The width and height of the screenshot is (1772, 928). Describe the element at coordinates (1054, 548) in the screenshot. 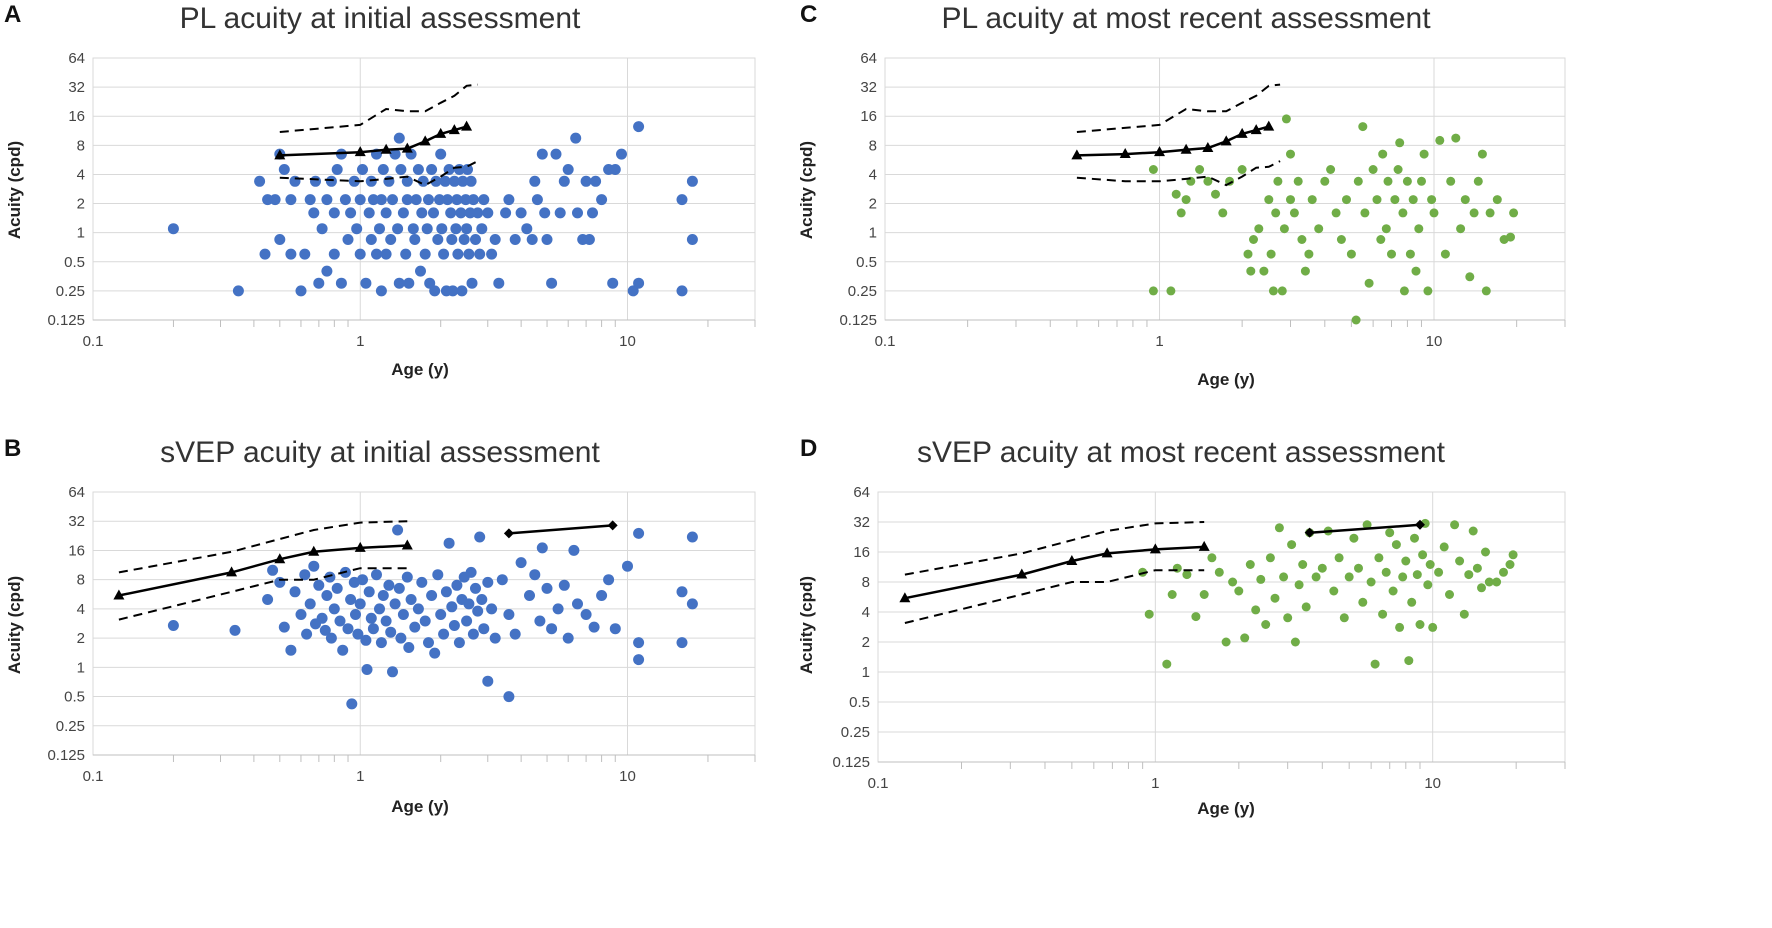

I see `upper-norm-limit` at that location.